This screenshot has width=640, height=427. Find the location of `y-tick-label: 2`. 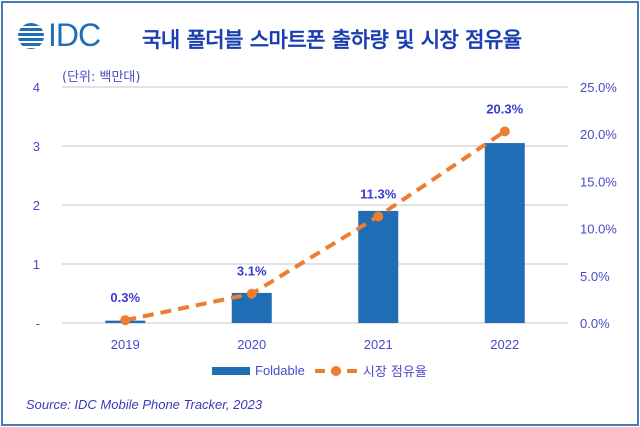

y-tick-label: 2 is located at coordinates (36, 205).